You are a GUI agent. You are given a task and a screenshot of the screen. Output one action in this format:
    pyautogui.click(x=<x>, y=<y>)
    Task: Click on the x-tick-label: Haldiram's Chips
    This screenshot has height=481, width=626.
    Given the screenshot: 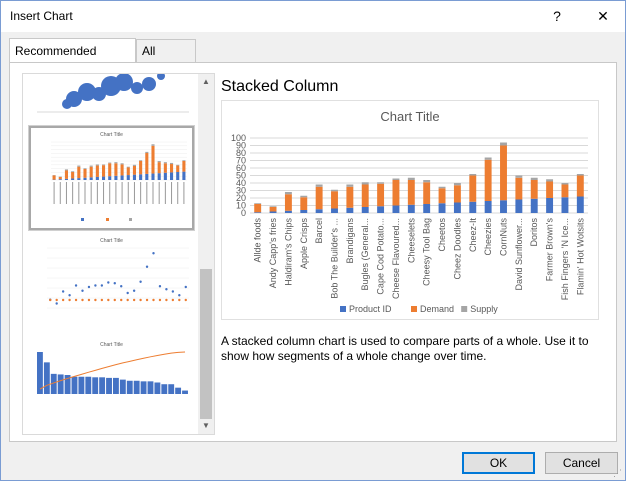 What is the action you would take?
    pyautogui.click(x=288, y=252)
    